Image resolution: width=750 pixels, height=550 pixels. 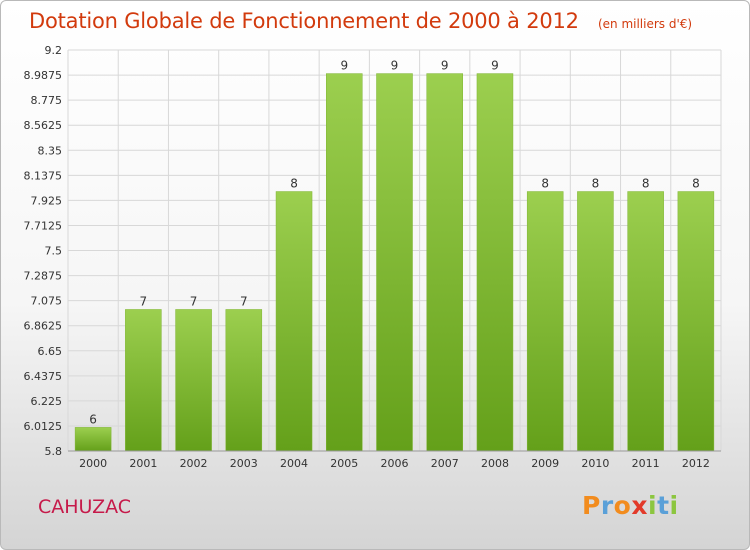 What do you see at coordinates (294, 463) in the screenshot?
I see `x-tick-label: 2004` at bounding box center [294, 463].